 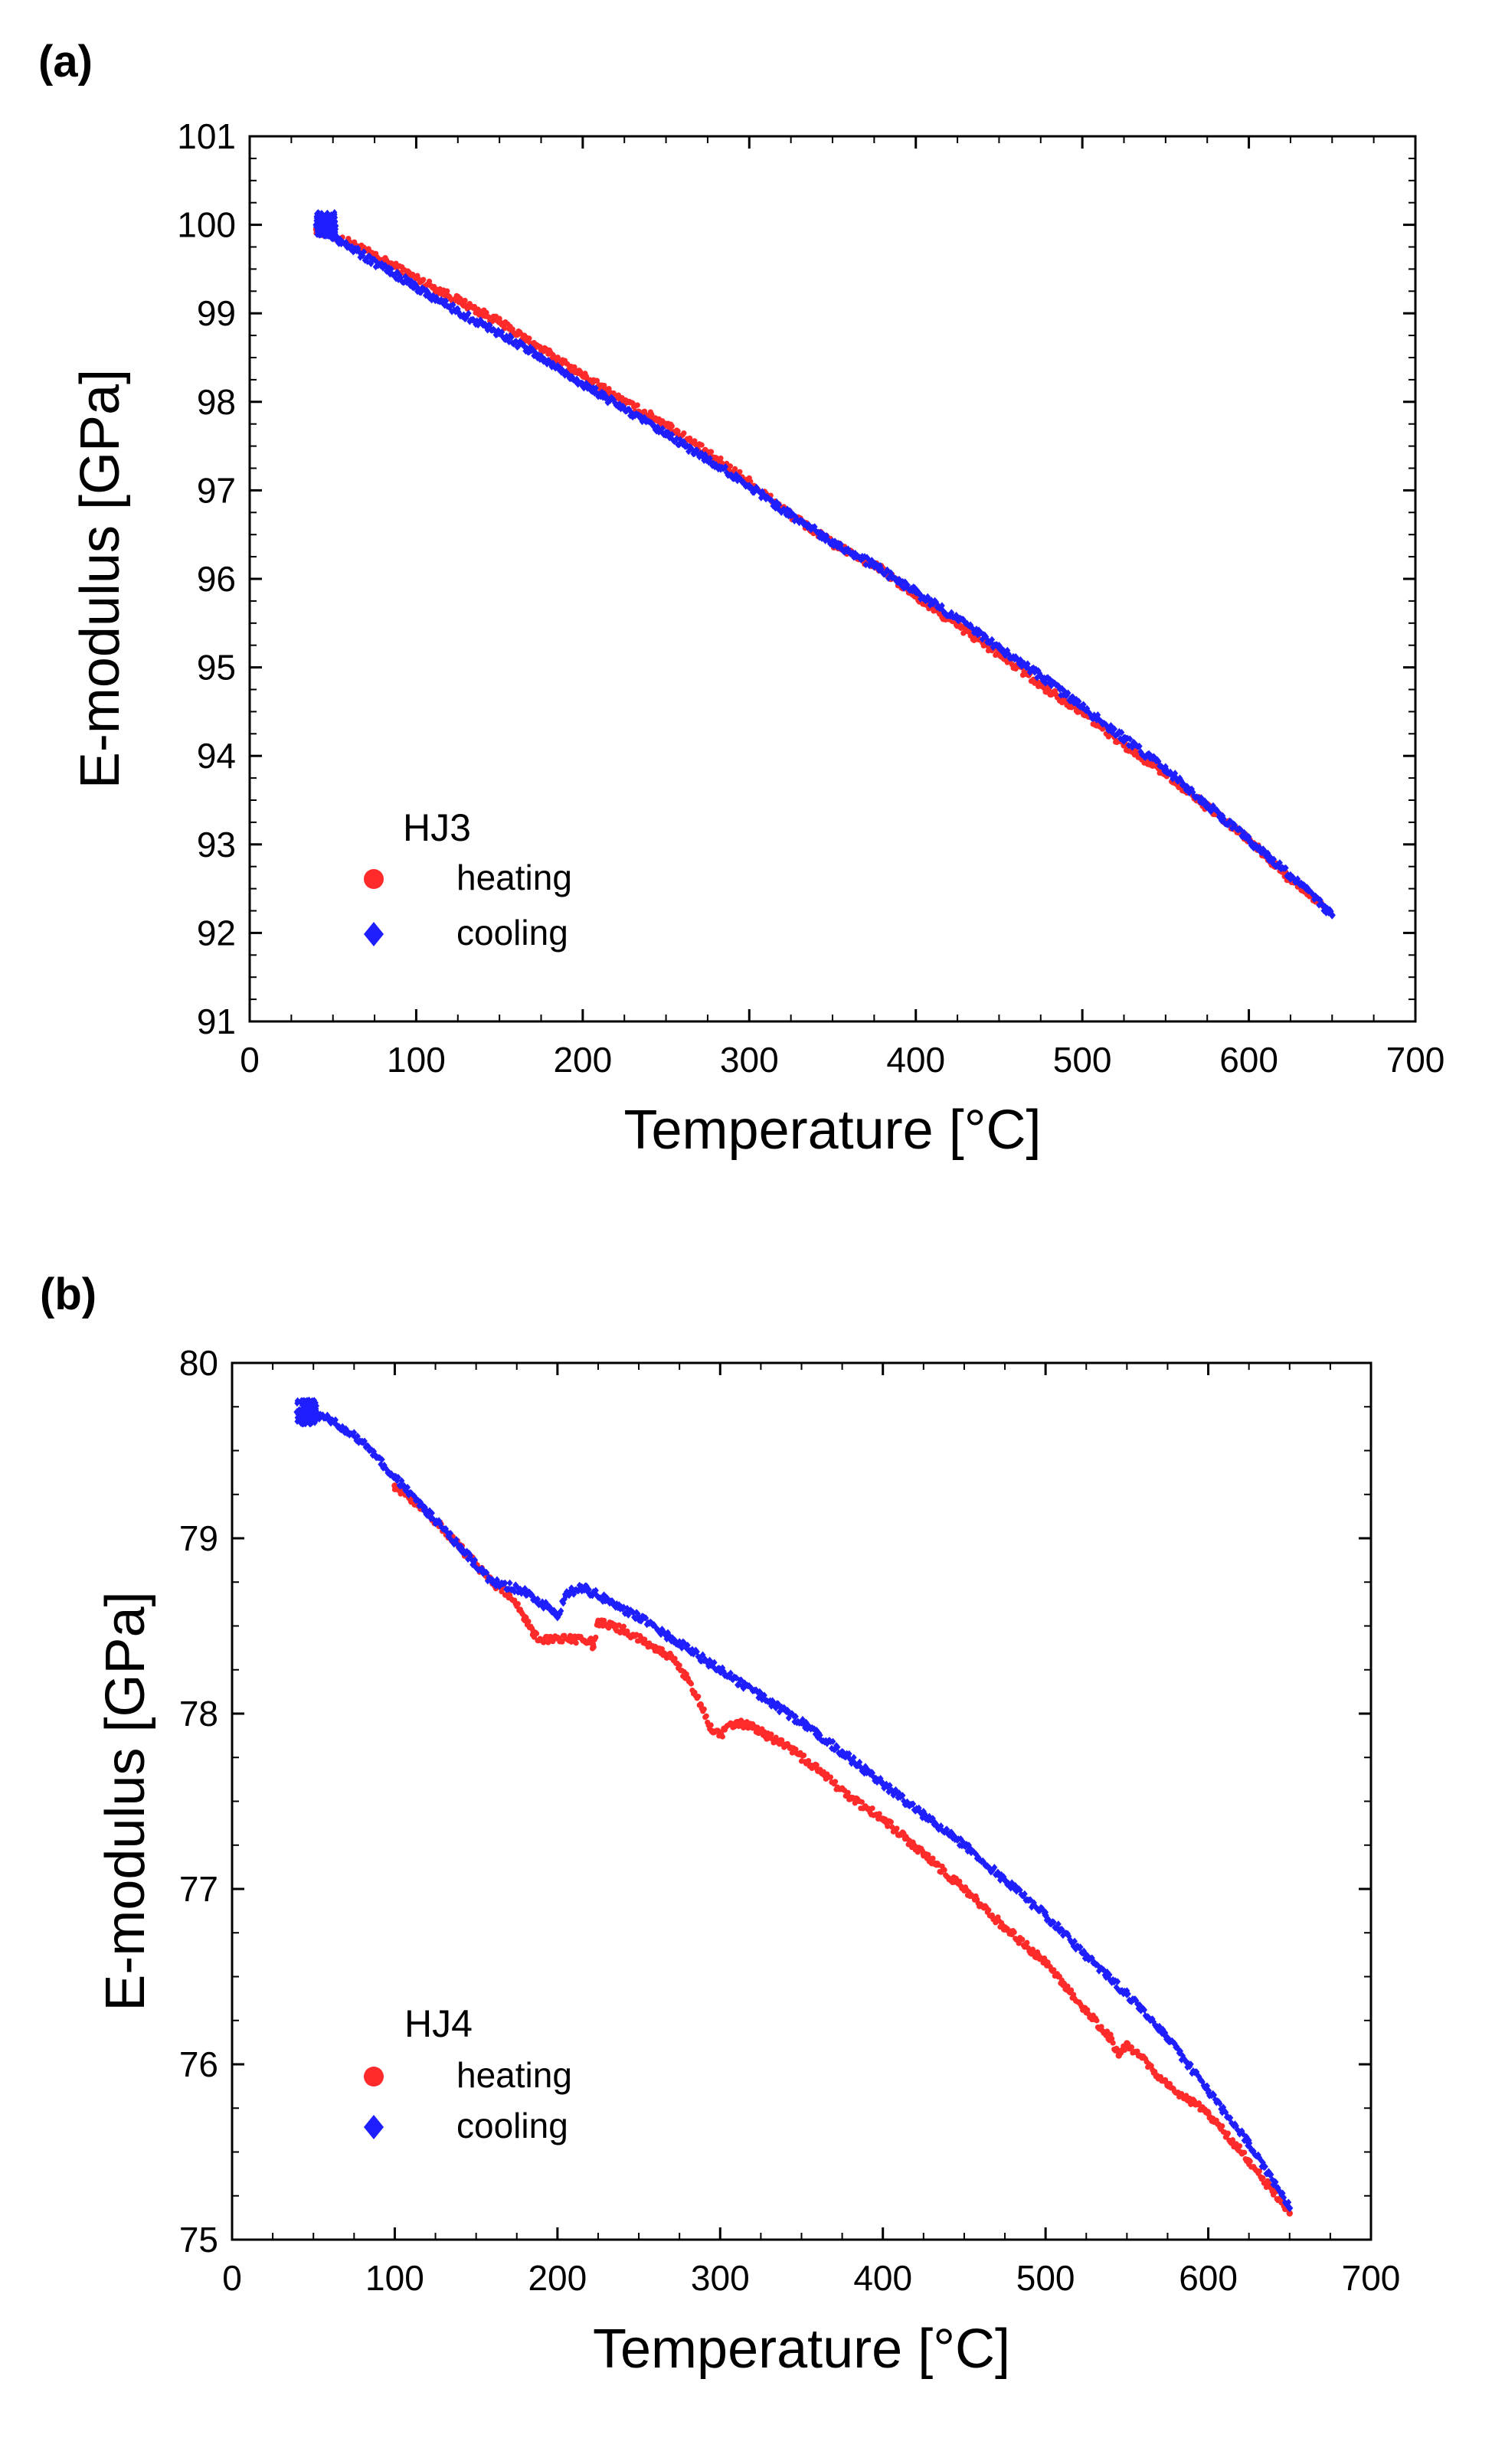 I want to click on y-tick-label: 97, so click(x=217, y=490).